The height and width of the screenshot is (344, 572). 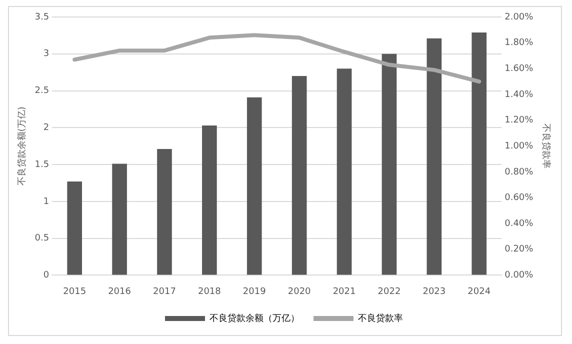 I want to click on y-tick-label: 1, so click(x=46, y=201).